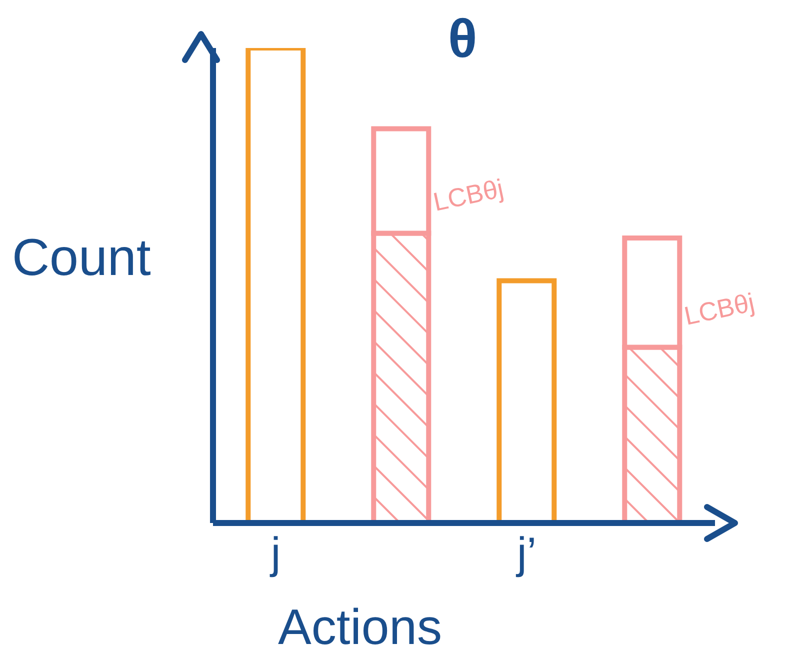 Image resolution: width=802 pixels, height=659 pixels. Describe the element at coordinates (81, 258) in the screenshot. I see `y-axis-title: Count` at that location.